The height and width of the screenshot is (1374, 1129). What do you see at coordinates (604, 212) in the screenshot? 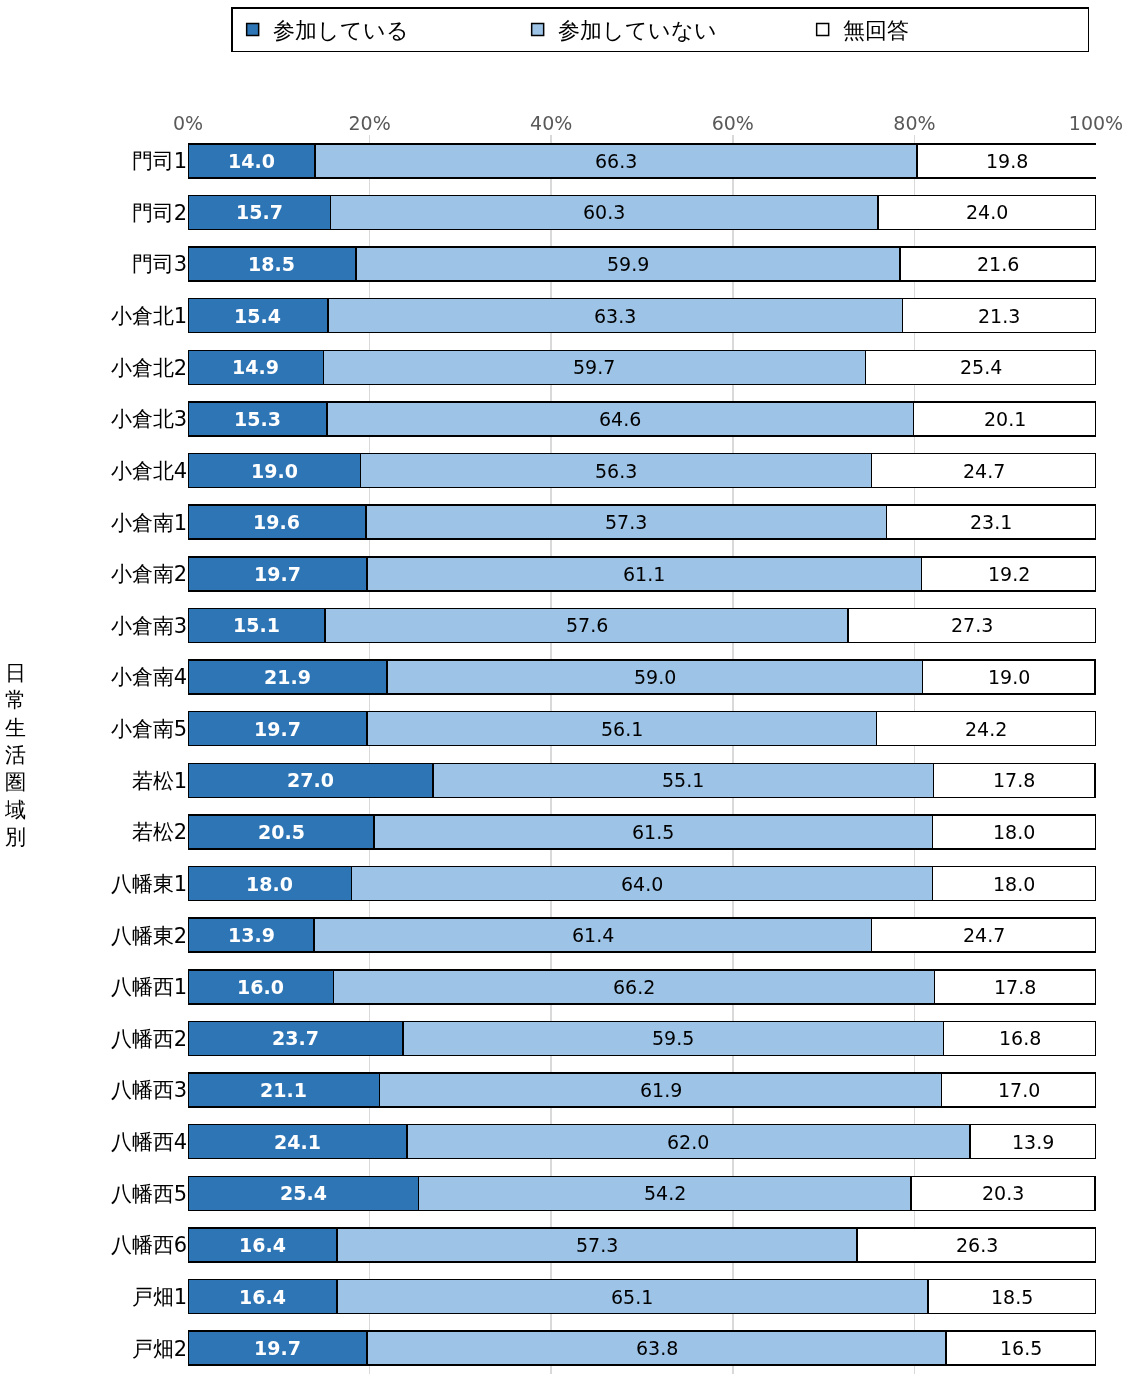
I see `data-label: 60.3` at bounding box center [604, 212].